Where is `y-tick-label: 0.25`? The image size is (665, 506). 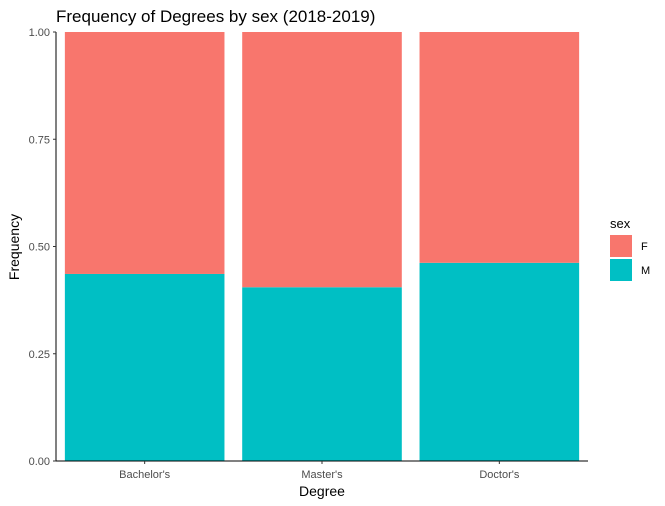 y-tick-label: 0.25 is located at coordinates (39, 355).